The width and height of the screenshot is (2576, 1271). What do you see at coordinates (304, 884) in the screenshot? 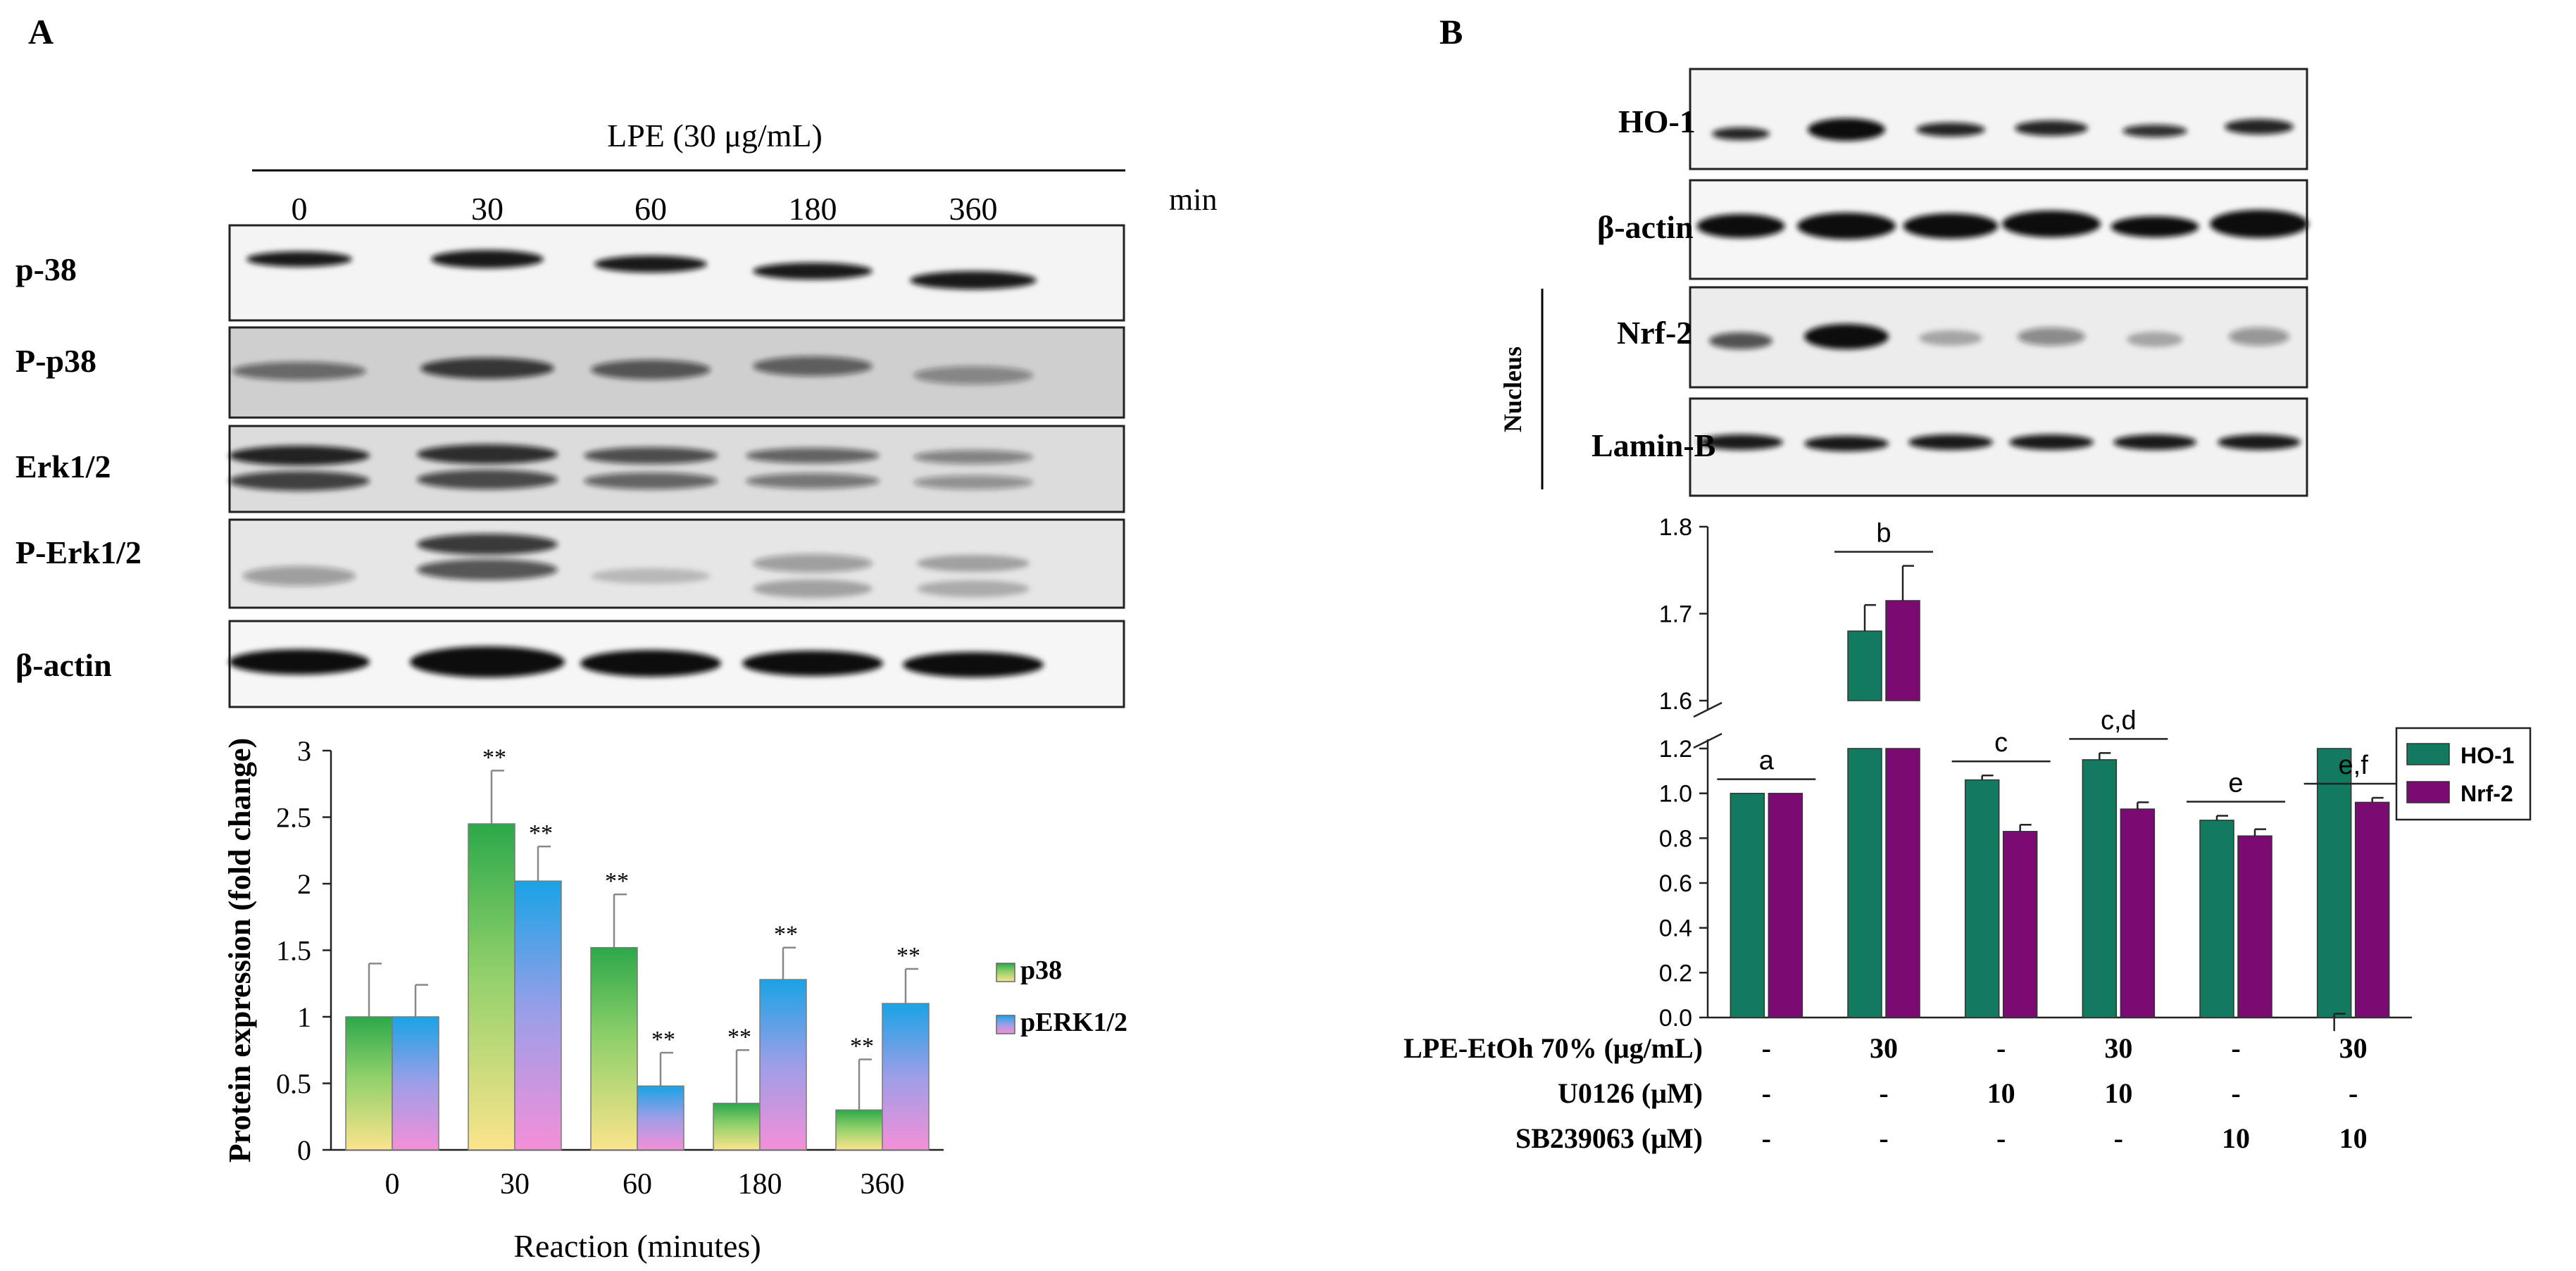
I see `y-tick-label: 2` at bounding box center [304, 884].